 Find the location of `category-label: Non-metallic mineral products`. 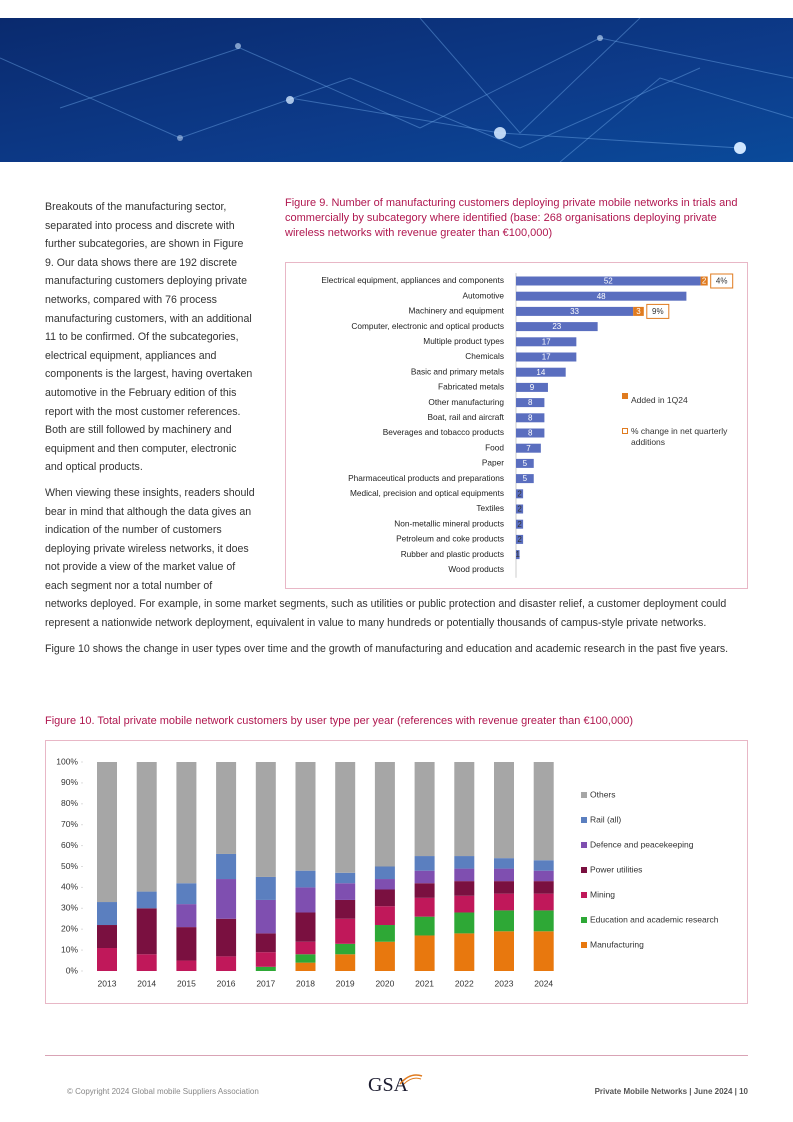

category-label: Non-metallic mineral products is located at coordinates (449, 523).